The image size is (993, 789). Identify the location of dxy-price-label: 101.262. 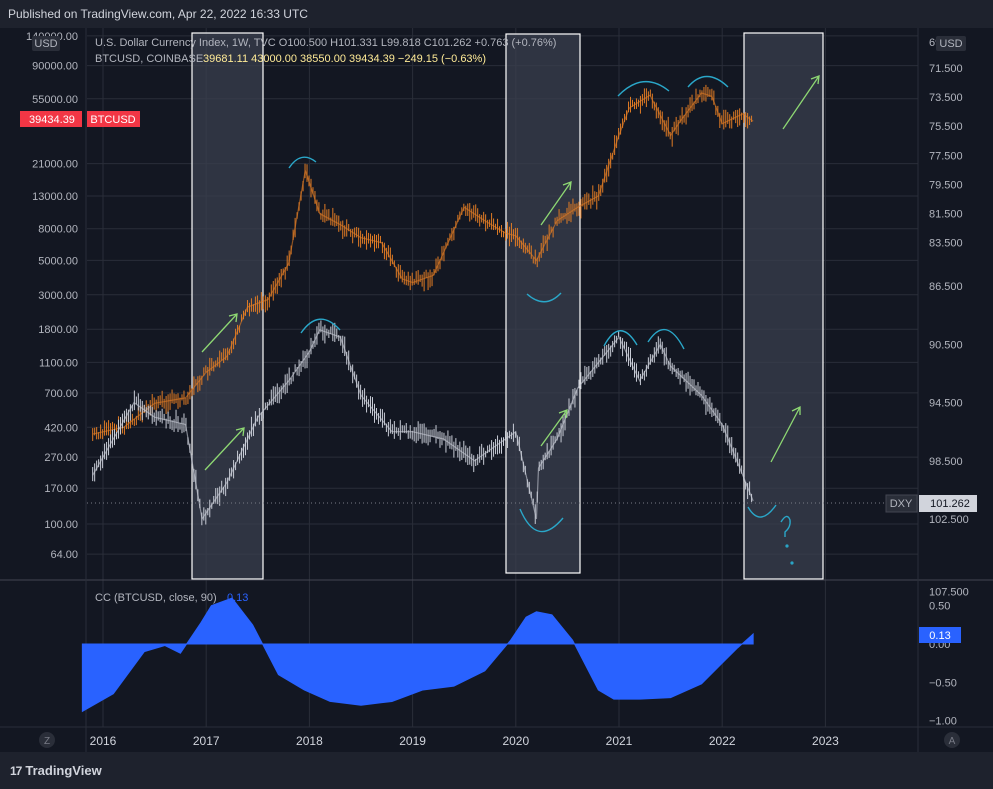
(950, 504).